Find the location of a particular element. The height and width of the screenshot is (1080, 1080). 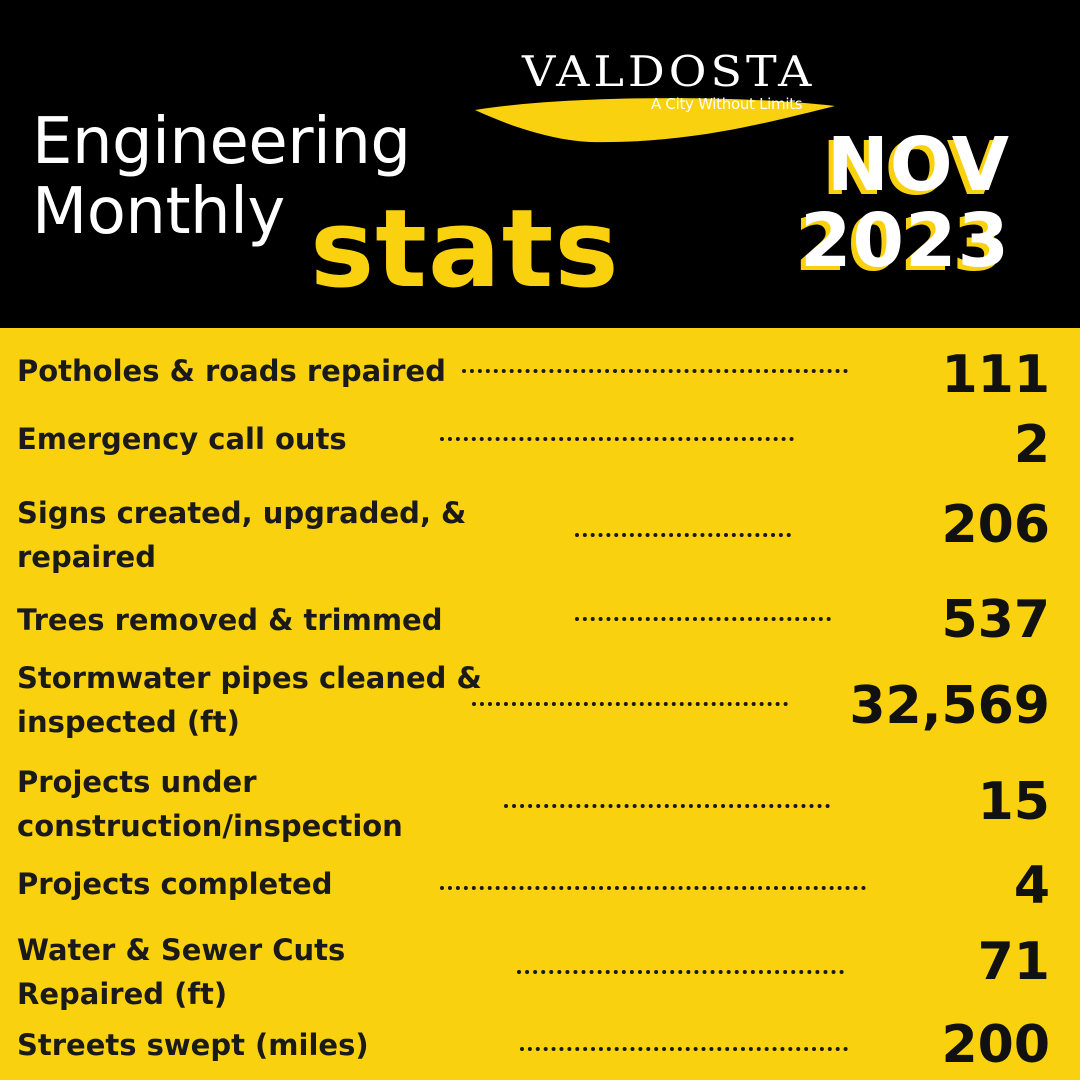

stat-label-line: Projects completed is located at coordinates (175, 884).